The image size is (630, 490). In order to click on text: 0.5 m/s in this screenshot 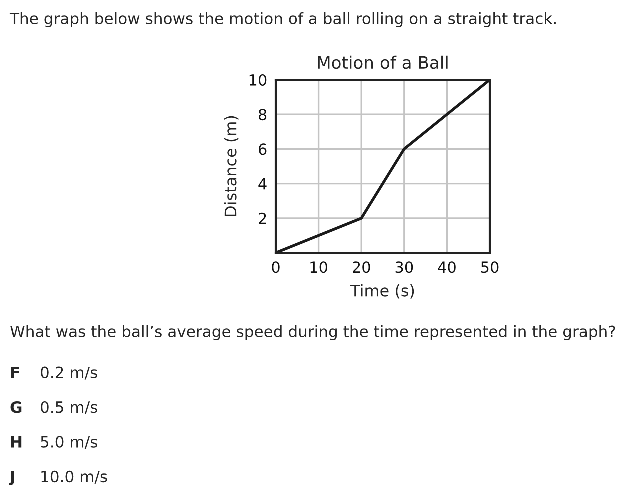, I will do `click(69, 407)`.